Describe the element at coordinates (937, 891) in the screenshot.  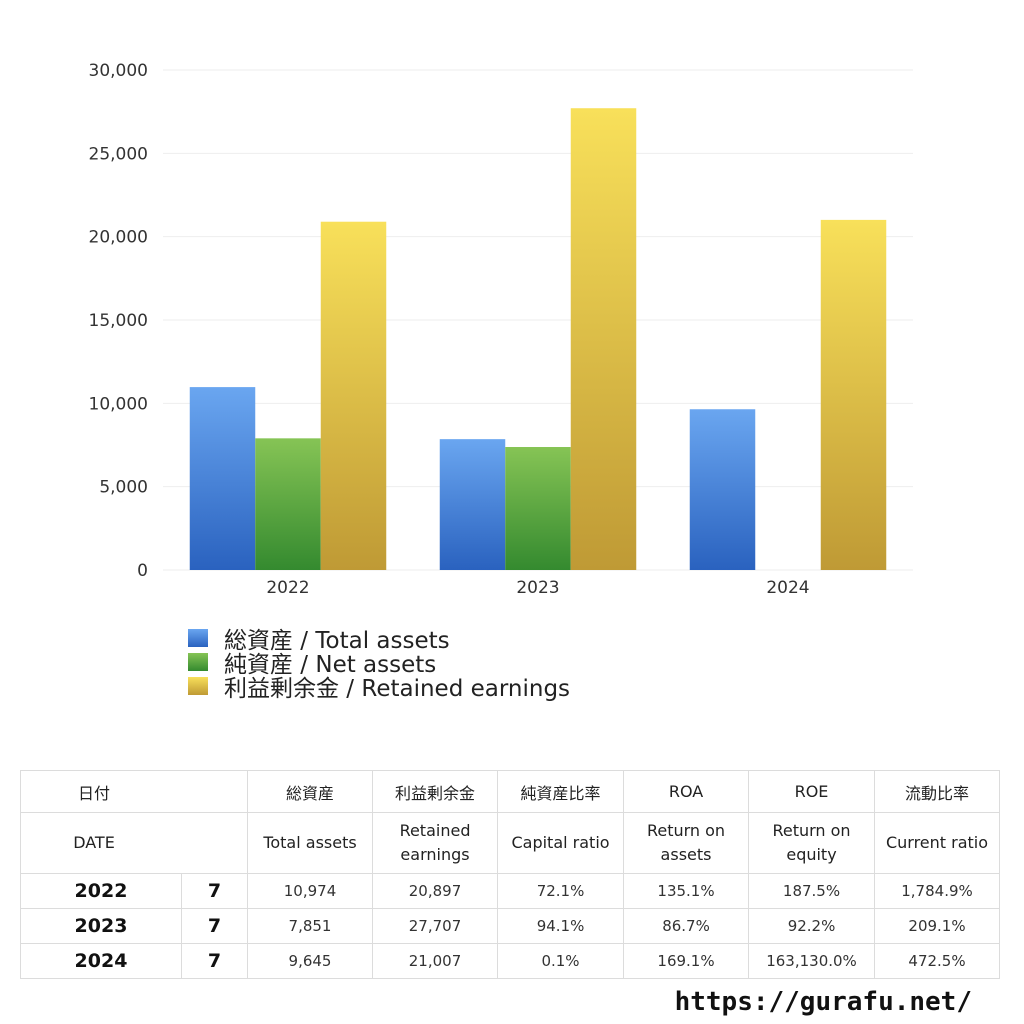
I see `cell-current-ratio: 1,784.9%` at that location.